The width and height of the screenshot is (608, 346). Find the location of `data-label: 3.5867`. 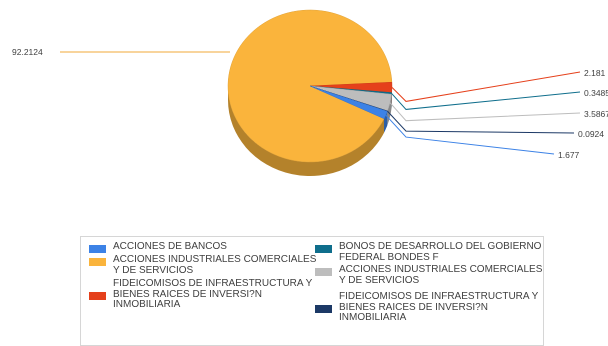

data-label: 3.5867 is located at coordinates (596, 114).